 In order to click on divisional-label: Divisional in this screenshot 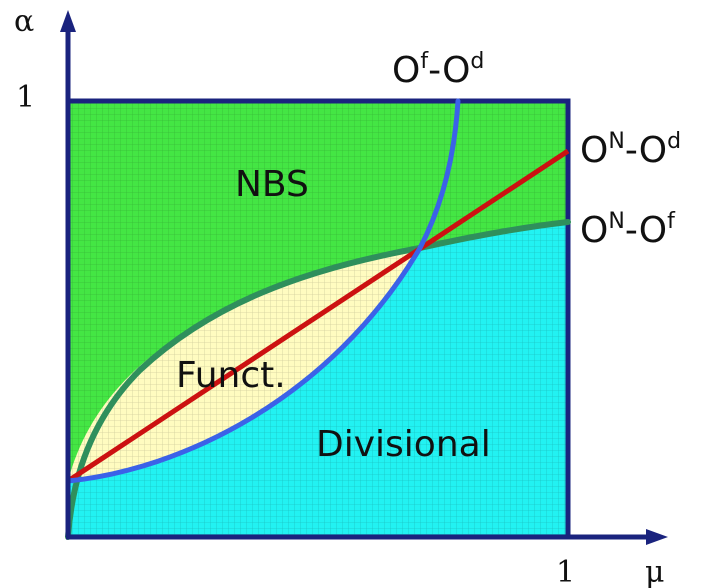, I will do `click(403, 444)`.